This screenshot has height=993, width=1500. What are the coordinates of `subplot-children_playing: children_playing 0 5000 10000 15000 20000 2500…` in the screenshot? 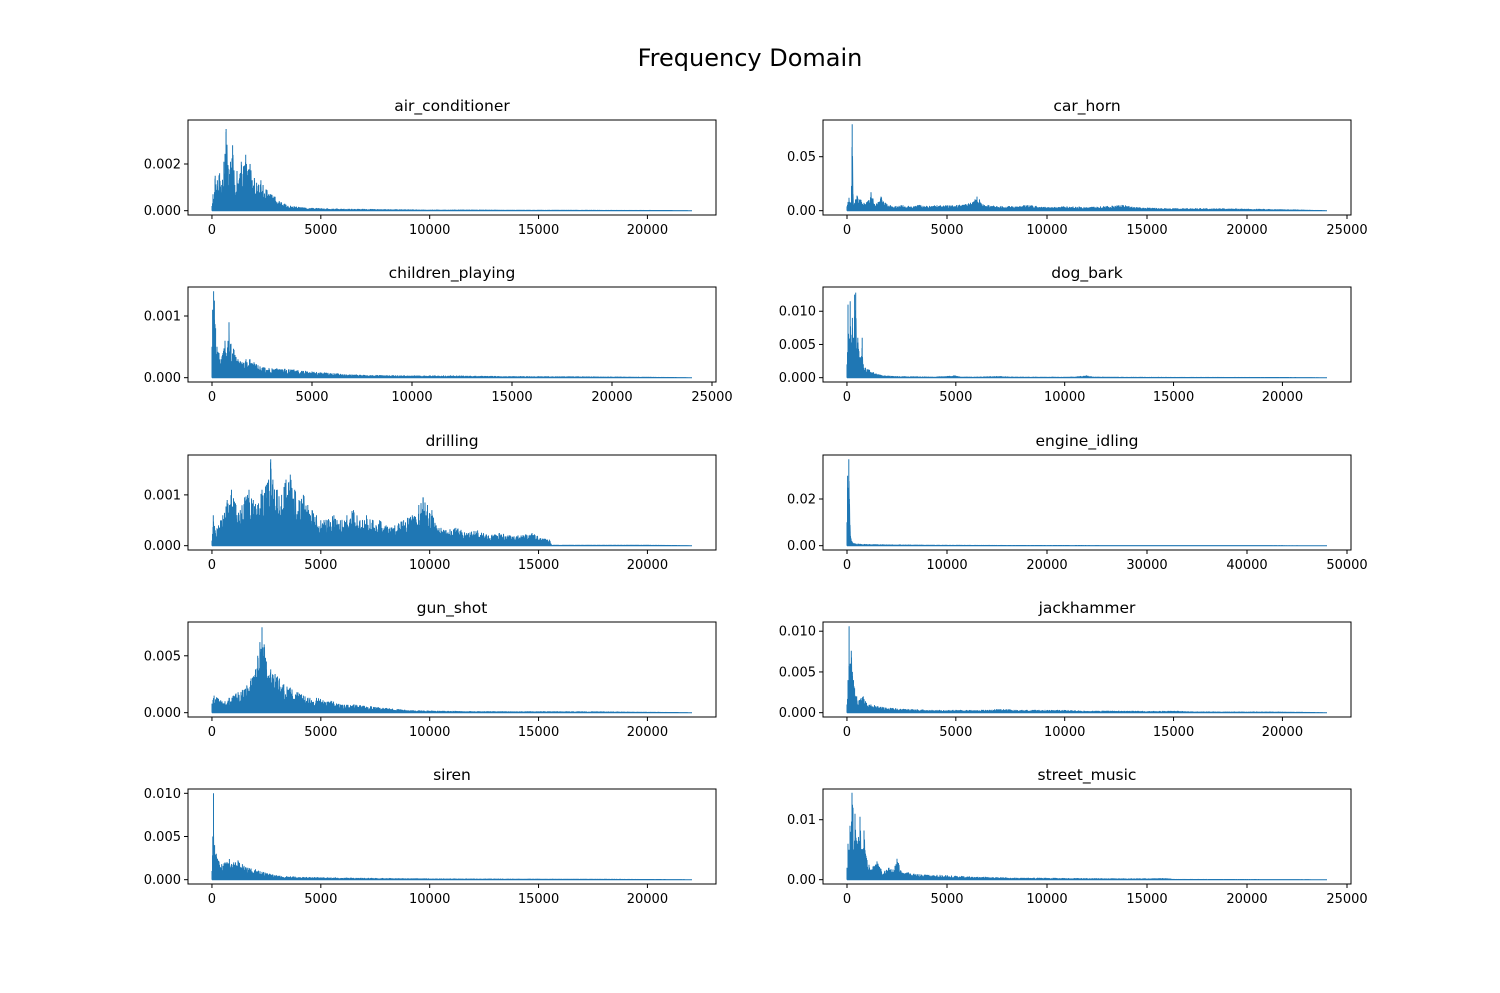 It's located at (438, 334).